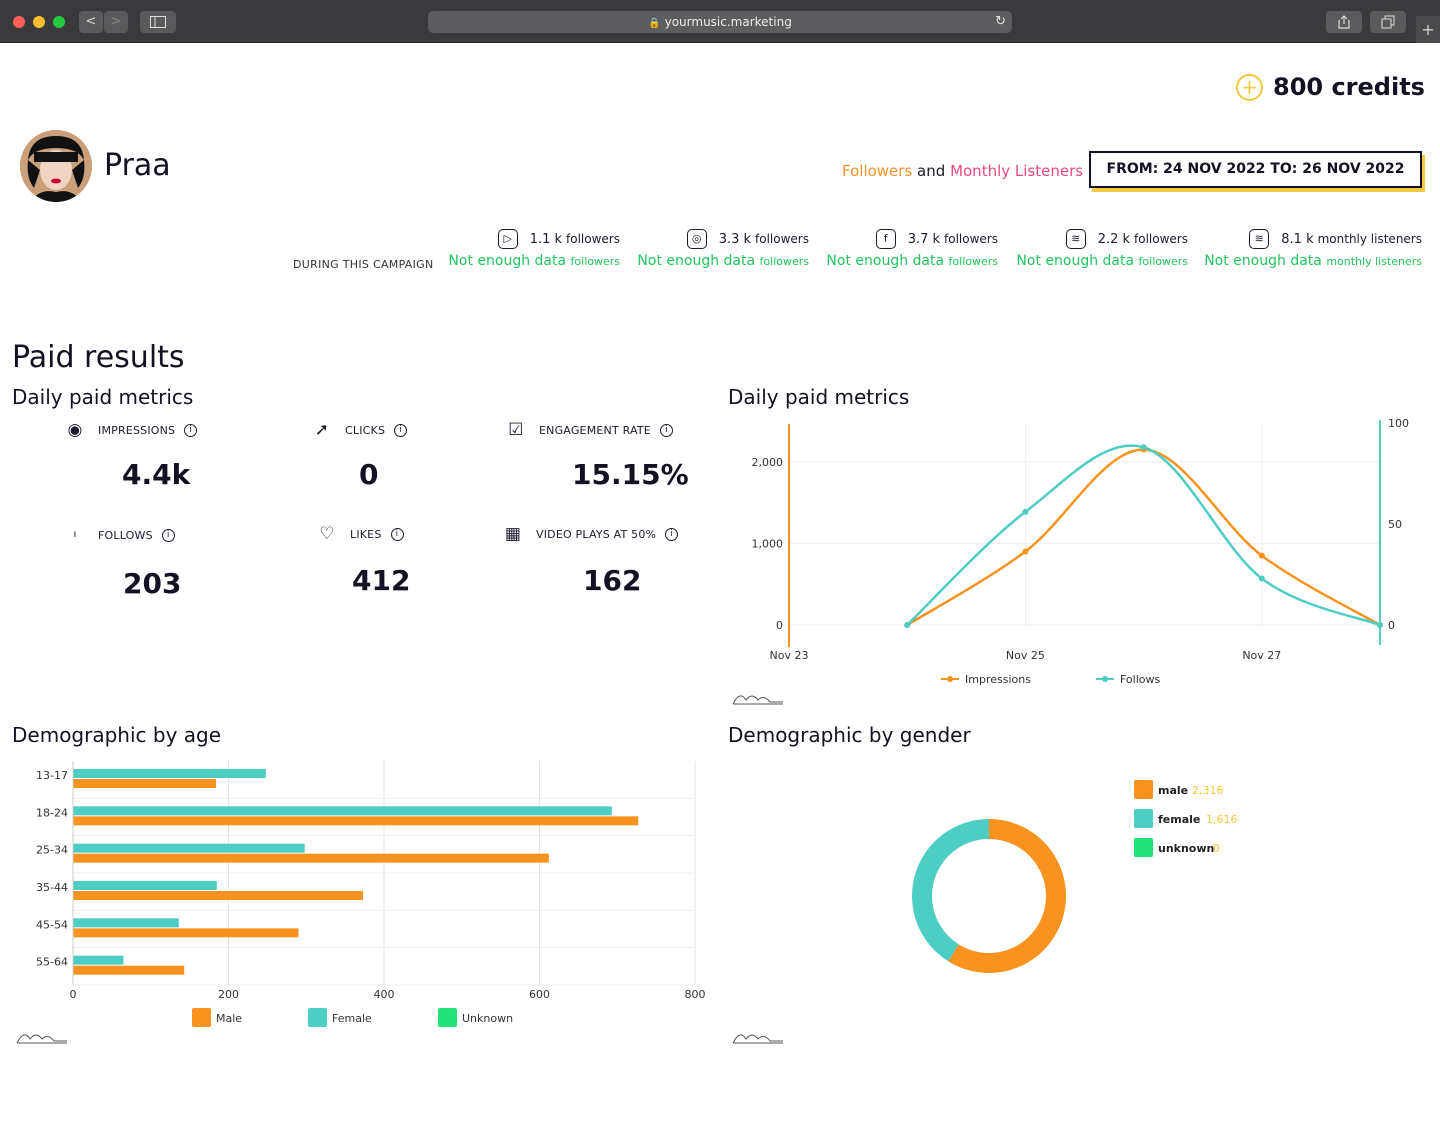 The image size is (1440, 1133). Describe the element at coordinates (59, 22) in the screenshot. I see `maximize-window-button` at that location.